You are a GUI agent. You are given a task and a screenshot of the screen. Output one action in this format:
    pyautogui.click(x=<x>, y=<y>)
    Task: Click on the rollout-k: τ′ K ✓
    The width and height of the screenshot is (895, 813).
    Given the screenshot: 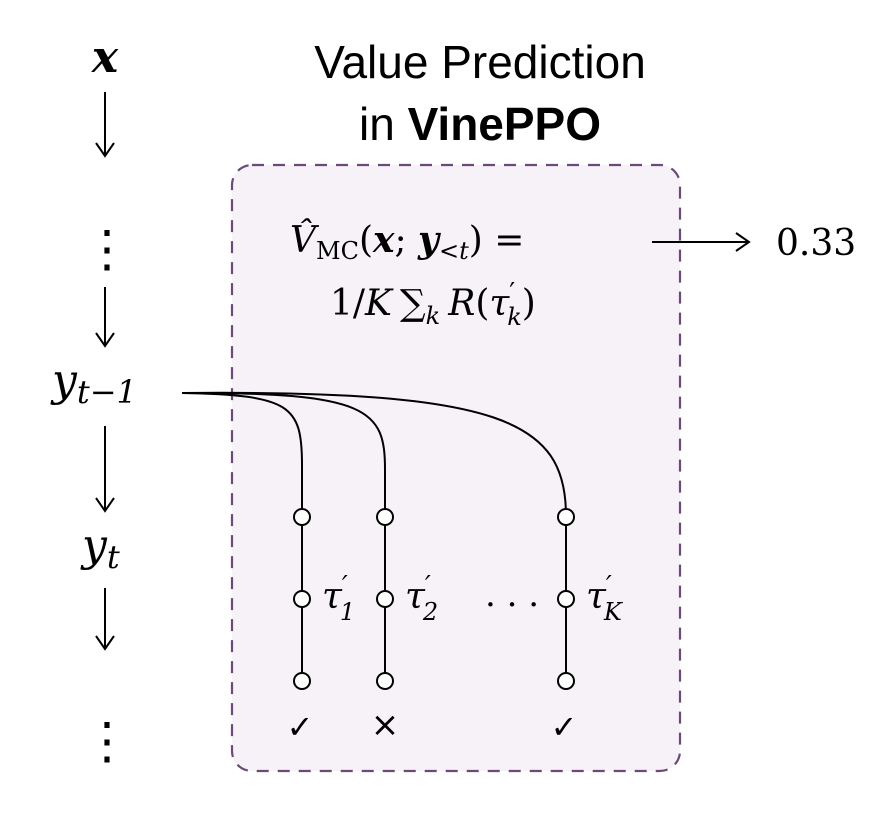 What is the action you would take?
    pyautogui.click(x=587, y=627)
    